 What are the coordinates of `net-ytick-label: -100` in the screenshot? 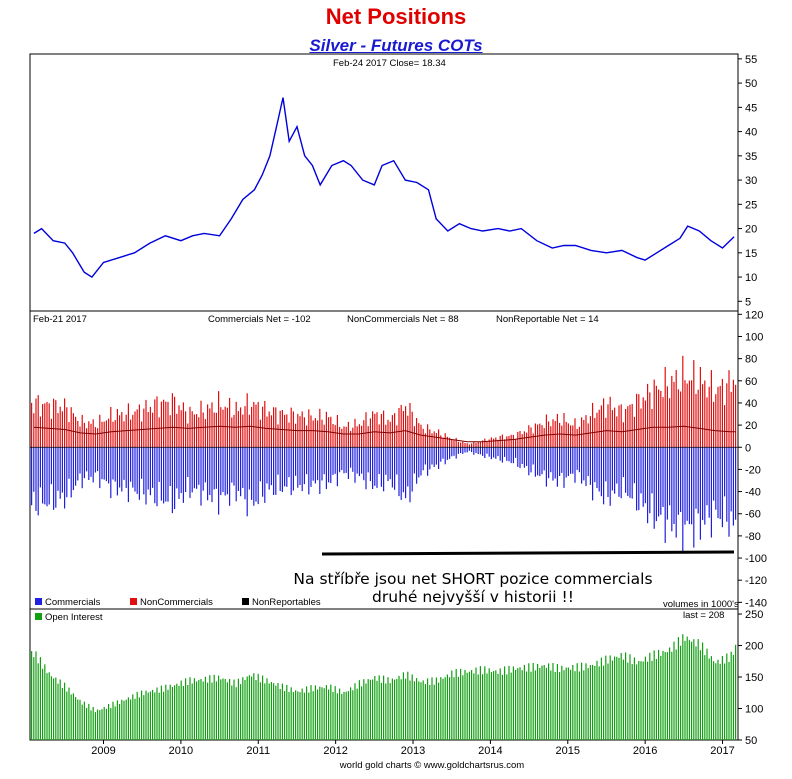 It's located at (756, 559).